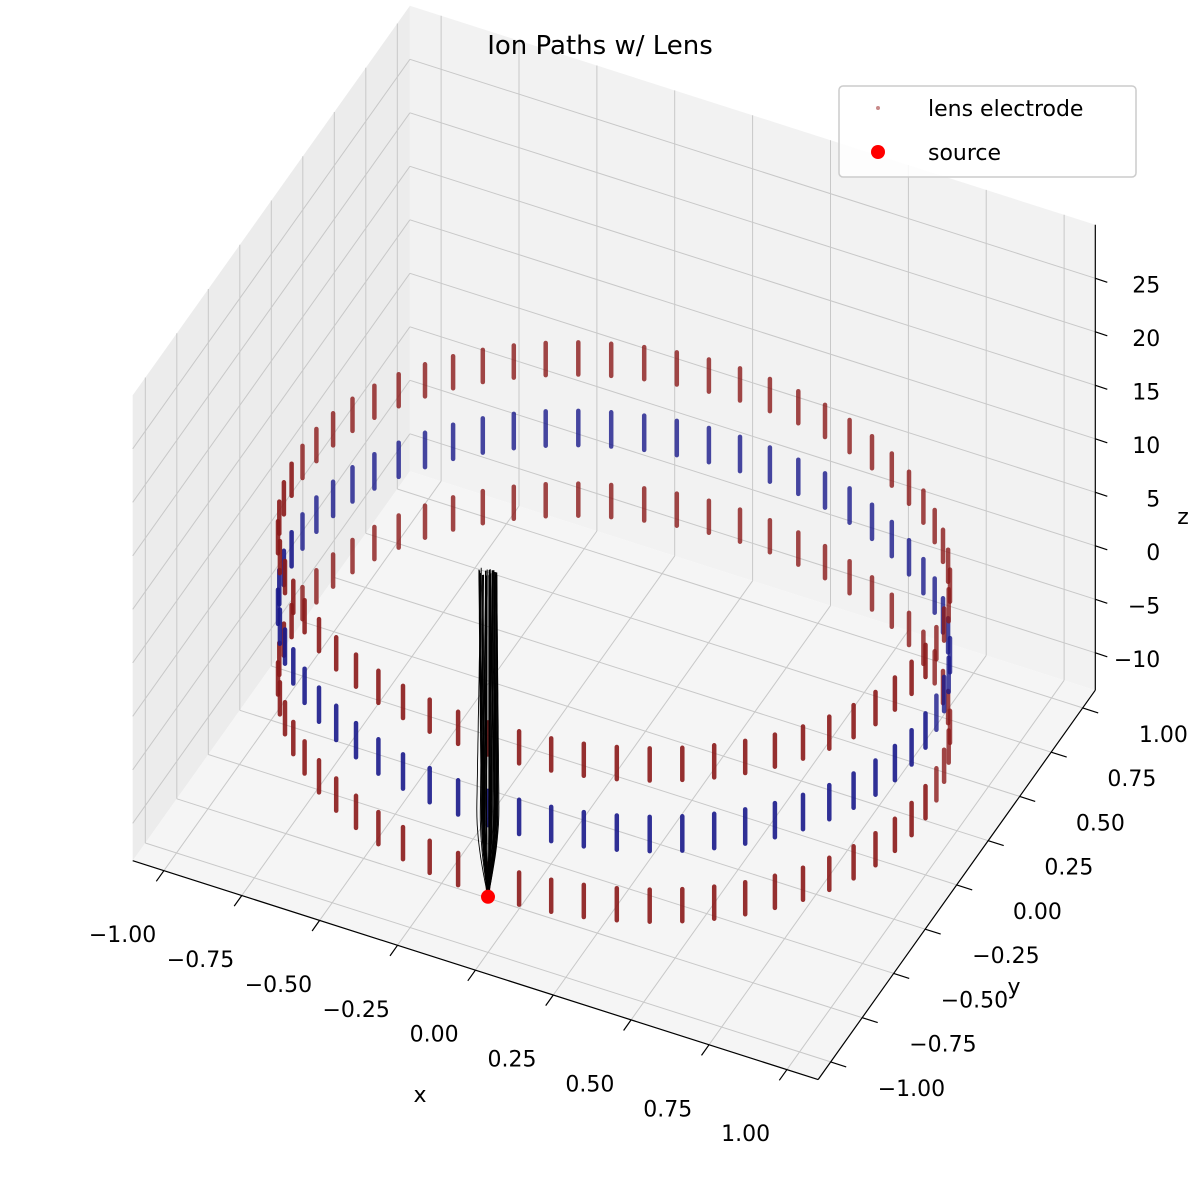 The image size is (1200, 1200). I want to click on z-axis-label: z, so click(1183, 517).